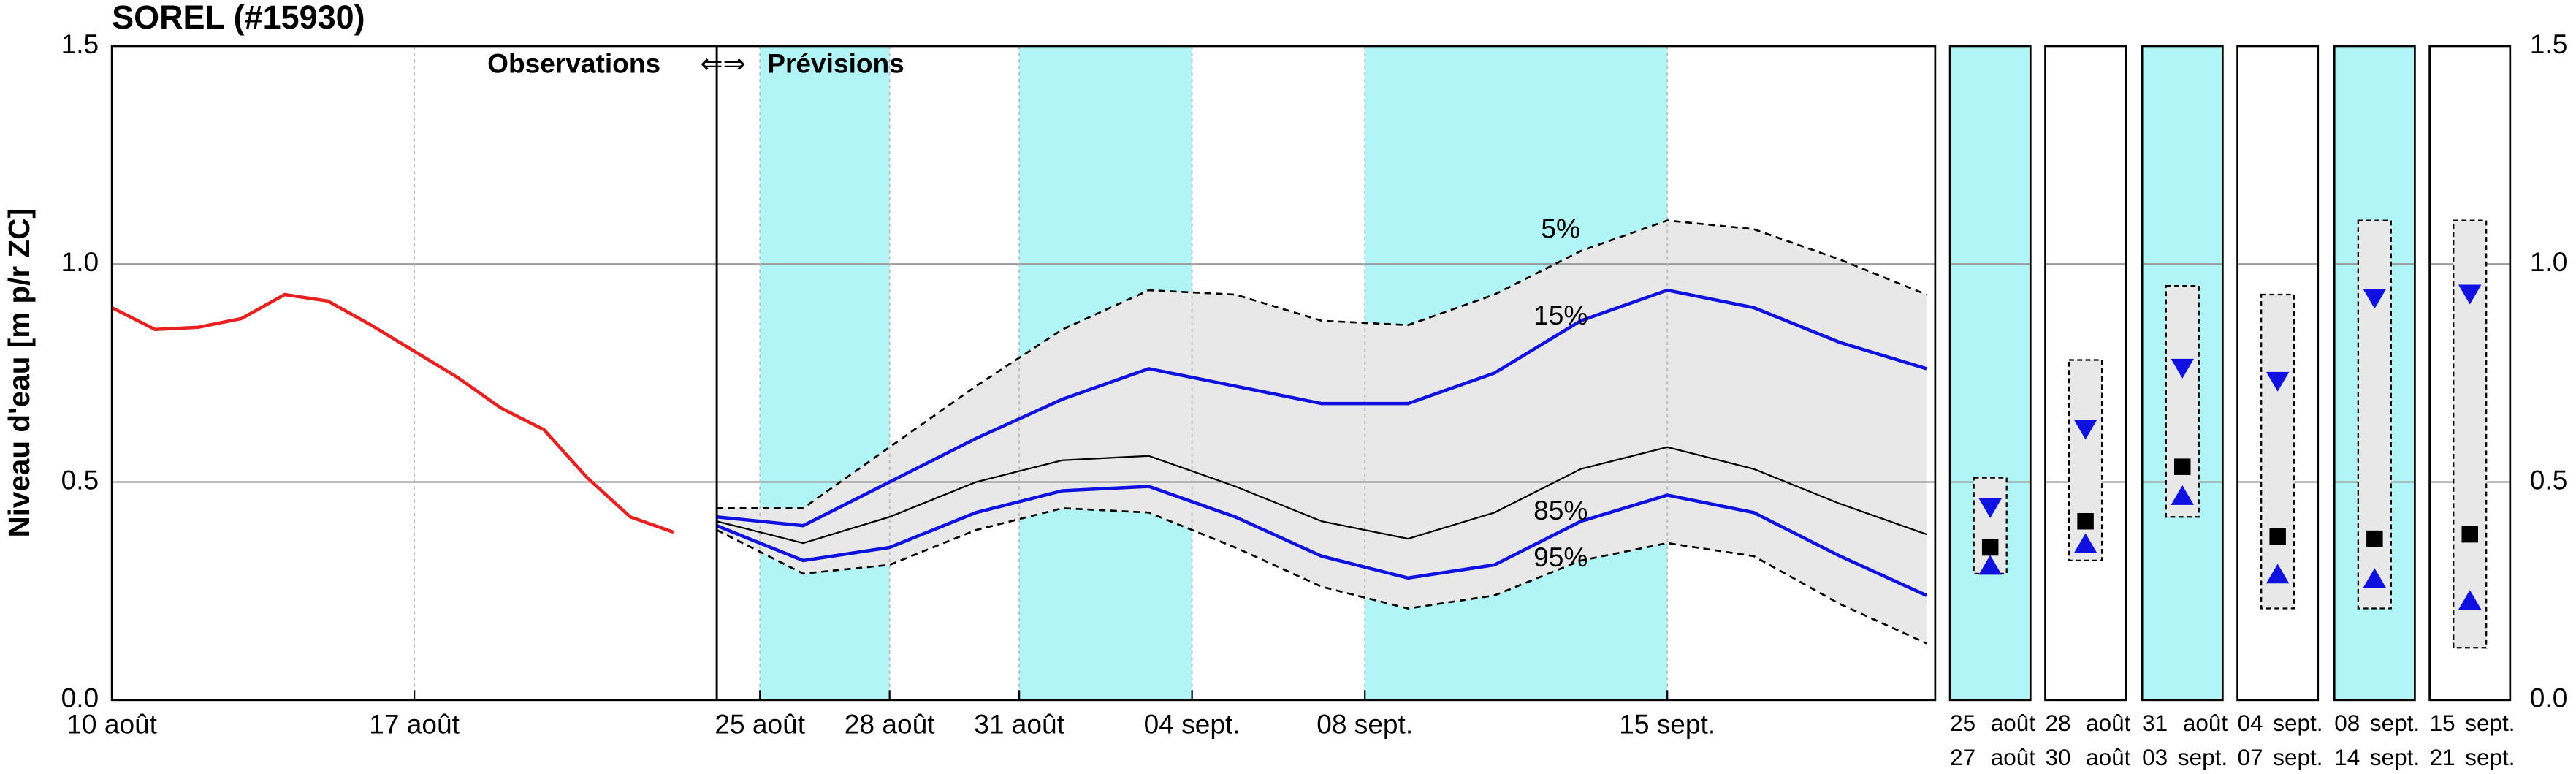 The height and width of the screenshot is (774, 2576). I want to click on panel-end-label: 14, so click(2347, 758).